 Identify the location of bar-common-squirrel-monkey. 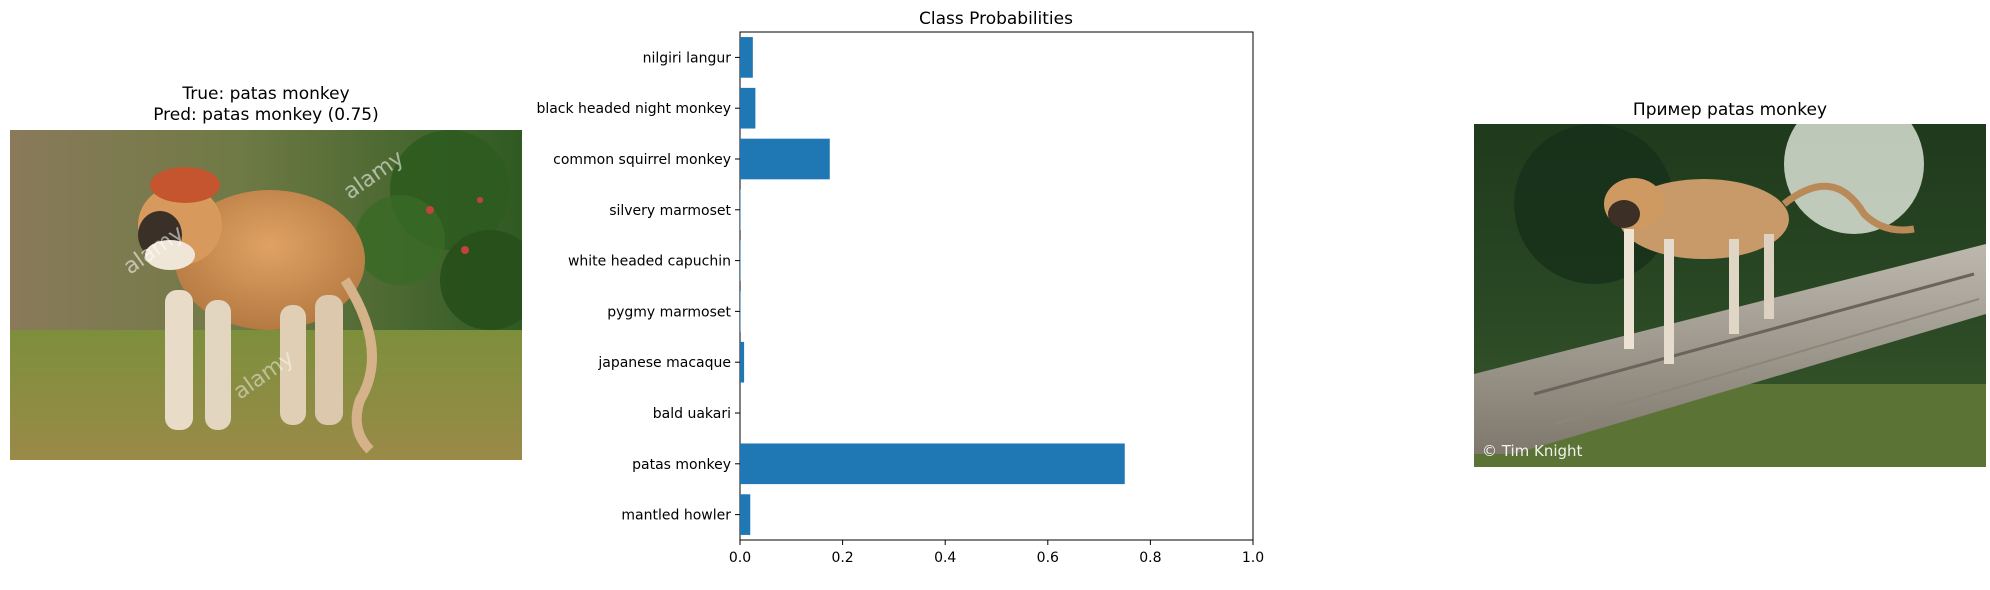
(785, 159).